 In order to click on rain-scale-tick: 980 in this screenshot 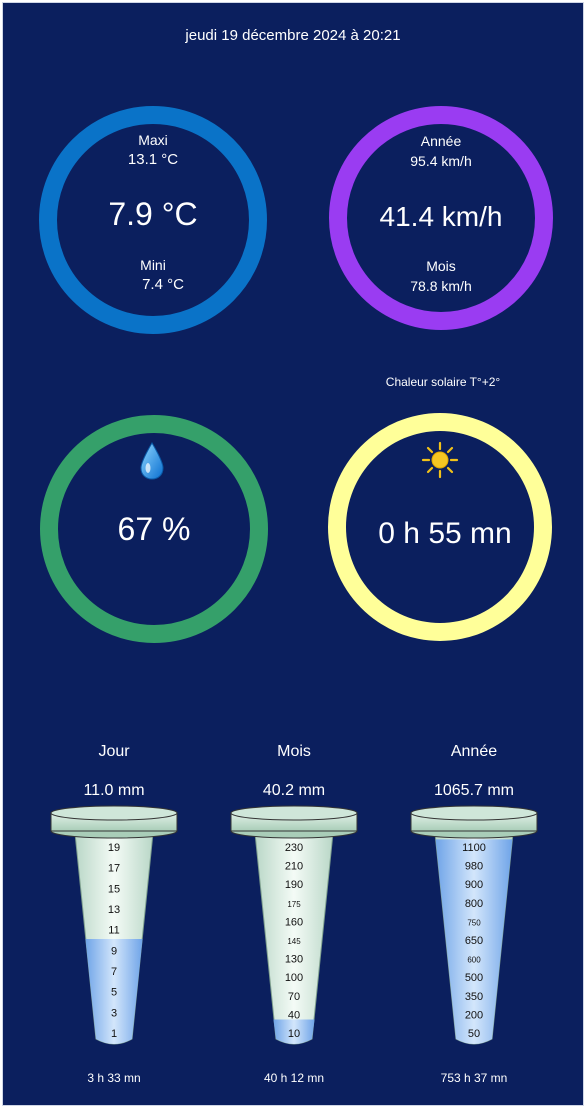, I will do `click(474, 867)`.